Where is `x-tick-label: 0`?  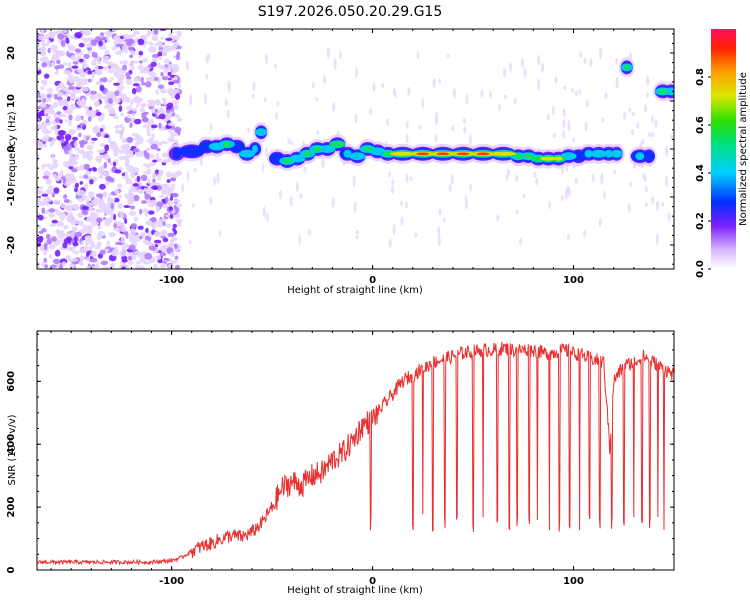 x-tick-label: 0 is located at coordinates (372, 581).